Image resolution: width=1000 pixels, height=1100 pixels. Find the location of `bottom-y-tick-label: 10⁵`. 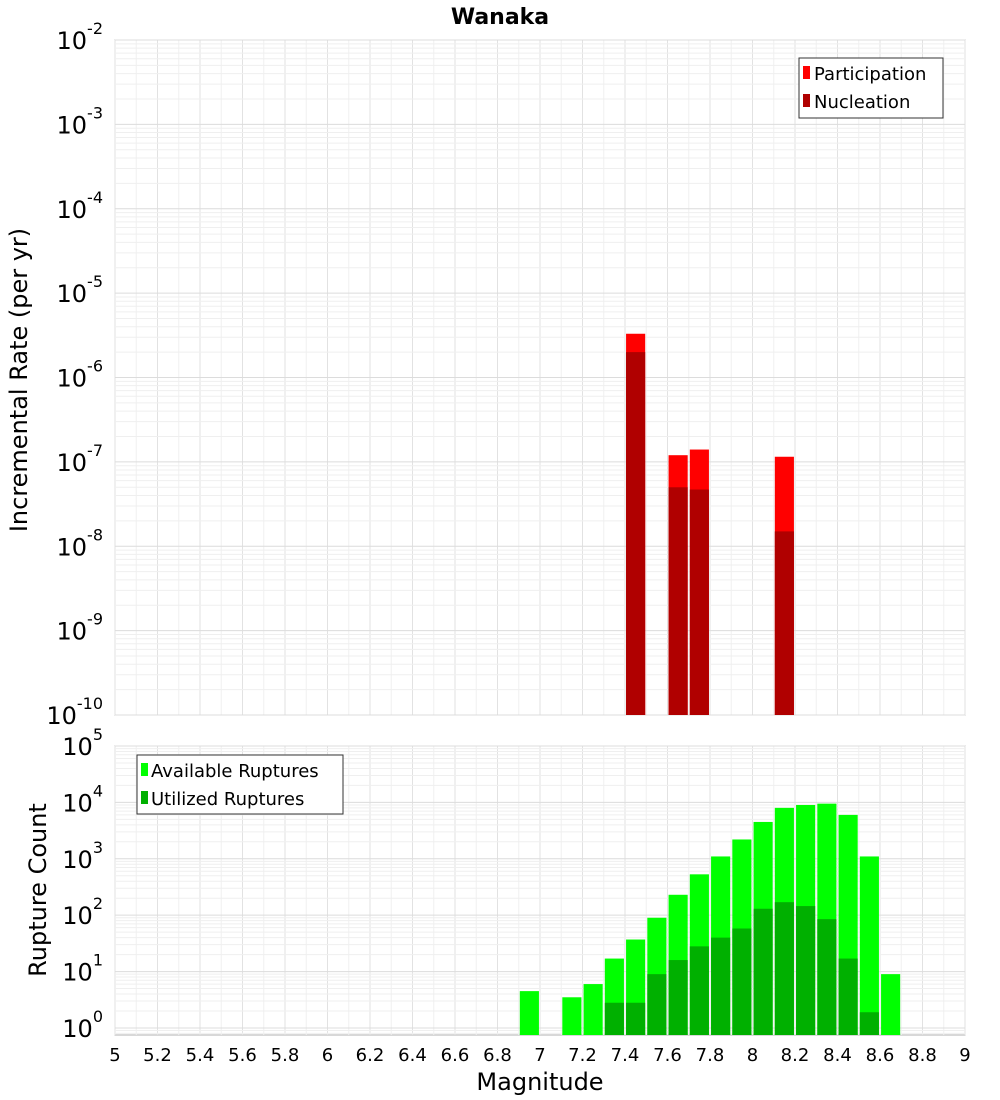

bottom-y-tick-label: 10⁵ is located at coordinates (82, 743).